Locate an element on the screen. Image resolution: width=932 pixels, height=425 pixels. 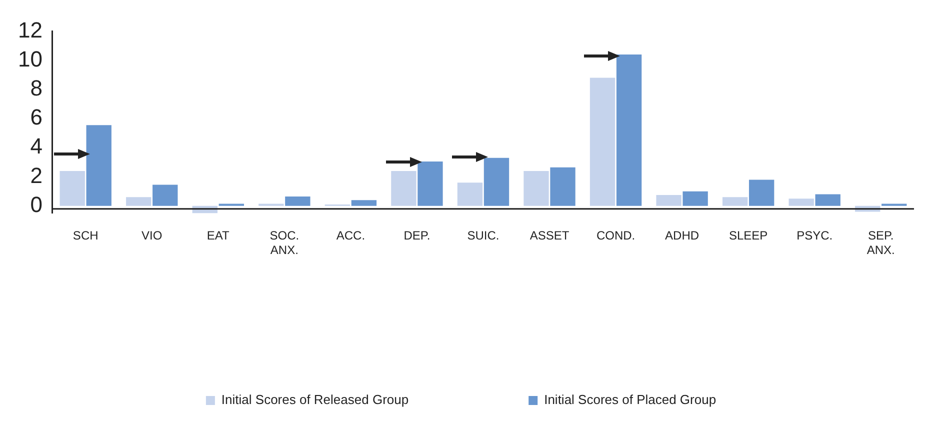
y-tick-label: 10 is located at coordinates (30, 59).